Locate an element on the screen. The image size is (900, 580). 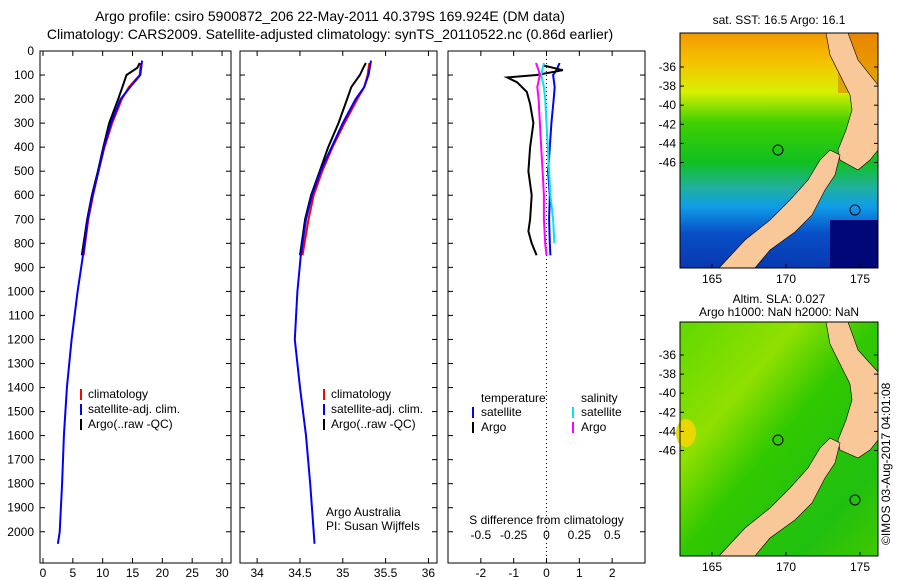
y-tick-label: 700 is located at coordinates (24, 219).